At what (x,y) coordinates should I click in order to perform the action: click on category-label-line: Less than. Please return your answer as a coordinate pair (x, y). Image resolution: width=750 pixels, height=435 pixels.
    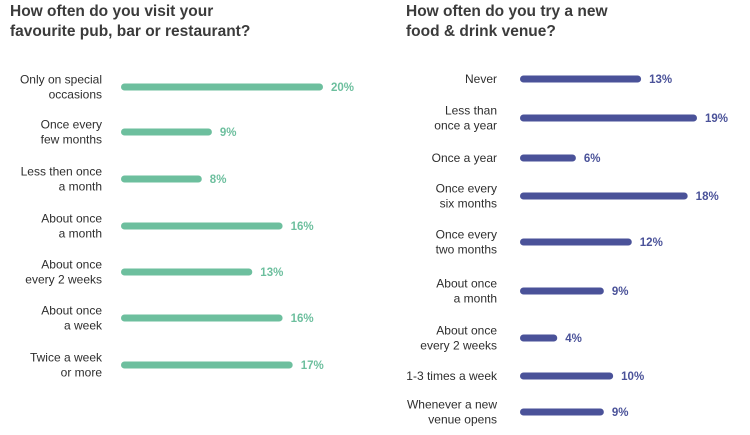
    Looking at the image, I should click on (471, 111).